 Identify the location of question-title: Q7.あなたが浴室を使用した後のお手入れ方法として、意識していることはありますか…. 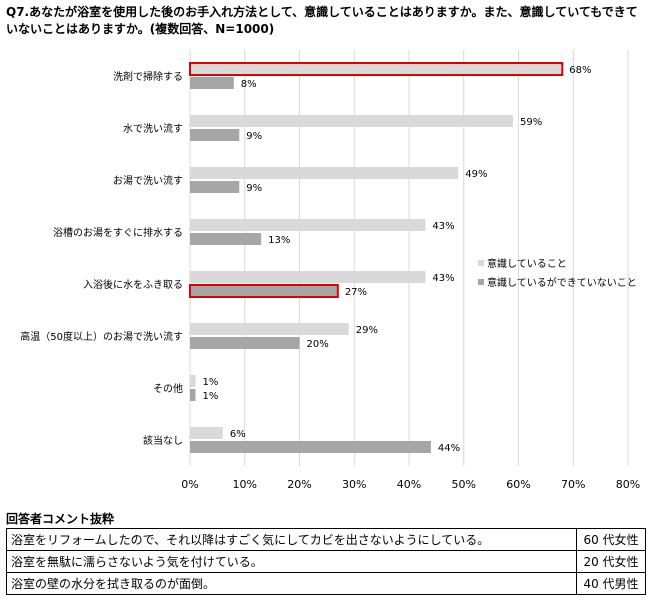
(322, 20).